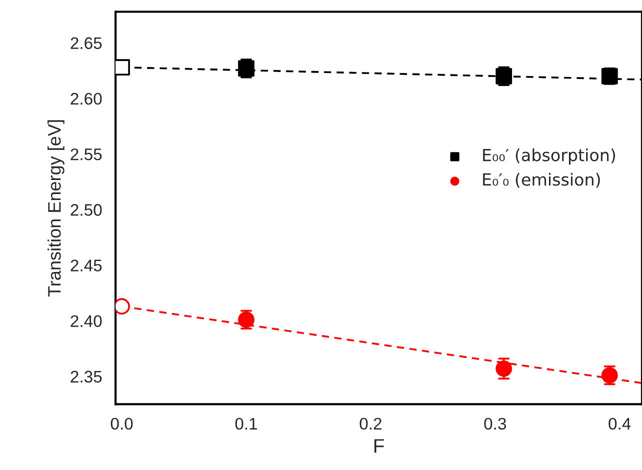  I want to click on x-axis-title: F, so click(379, 446).